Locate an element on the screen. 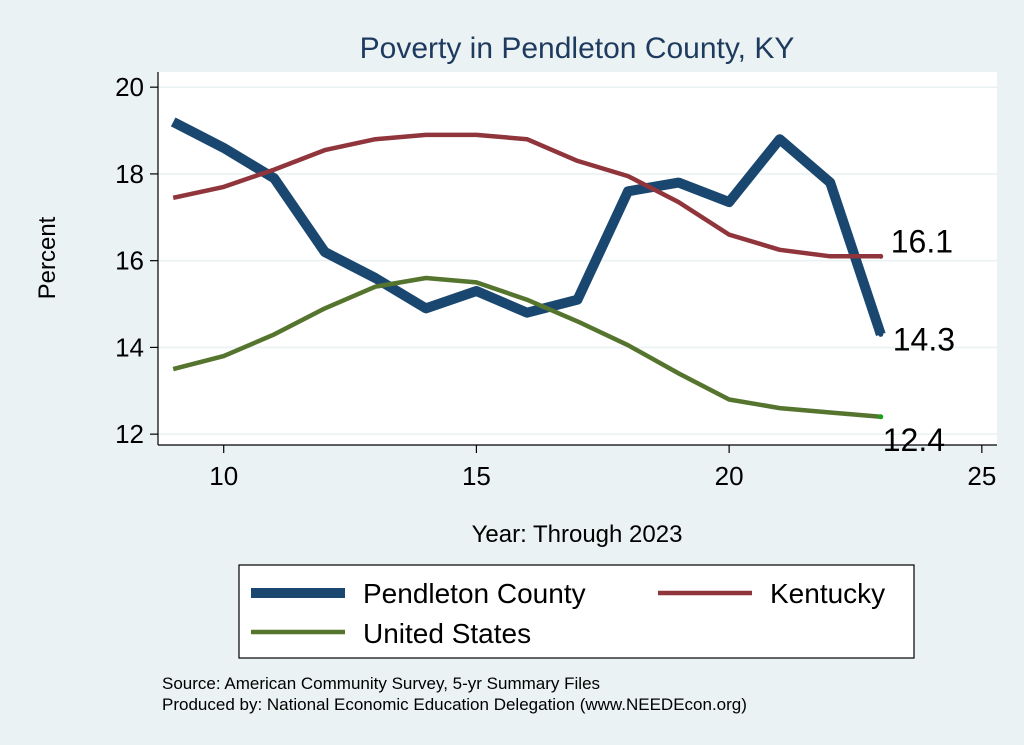 The image size is (1024, 745). y-tick-label: 12 is located at coordinates (129, 434).